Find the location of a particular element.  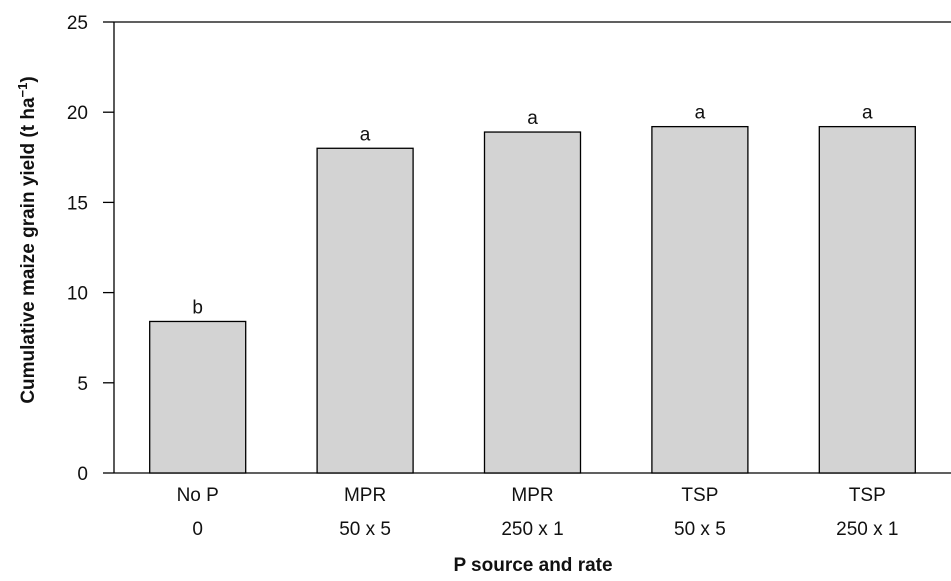

y-axis-title-text: Cumulative maize grain yield (t ha is located at coordinates (28, 250).